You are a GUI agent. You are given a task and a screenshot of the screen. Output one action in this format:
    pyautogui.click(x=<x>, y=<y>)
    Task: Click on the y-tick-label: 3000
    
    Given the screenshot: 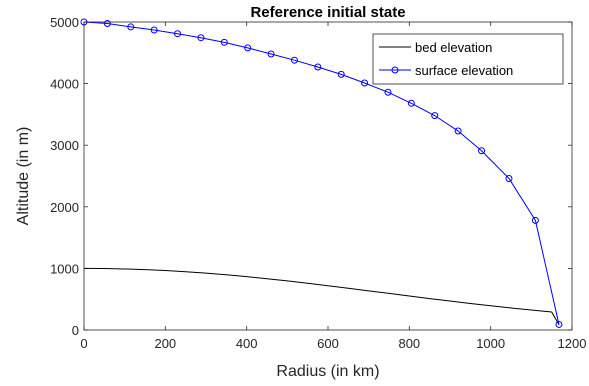 What is the action you would take?
    pyautogui.click(x=64, y=145)
    